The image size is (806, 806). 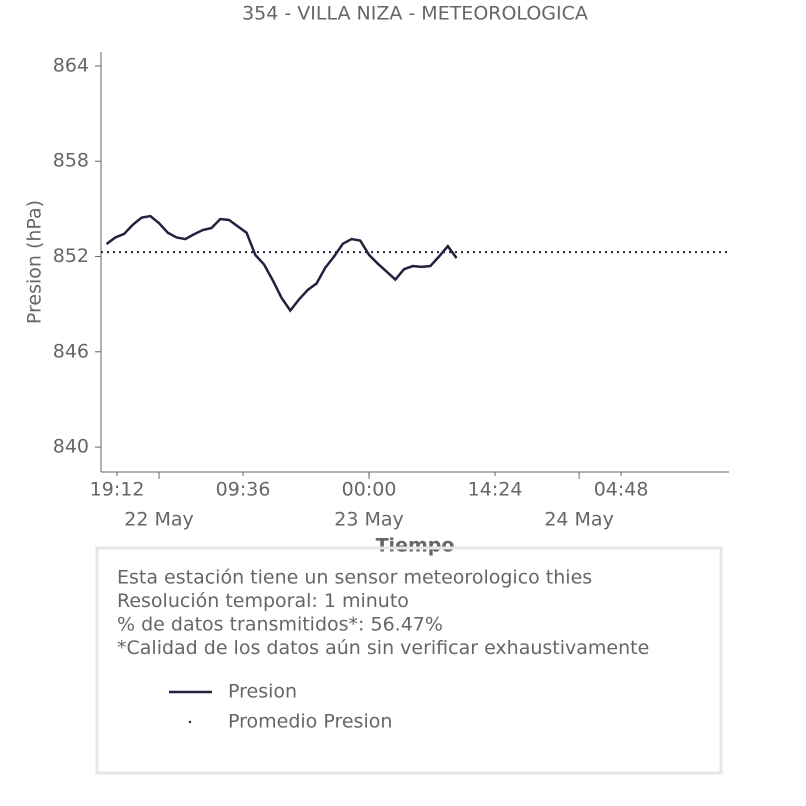 I want to click on x-major-tick-label: 24 May, so click(x=579, y=520).